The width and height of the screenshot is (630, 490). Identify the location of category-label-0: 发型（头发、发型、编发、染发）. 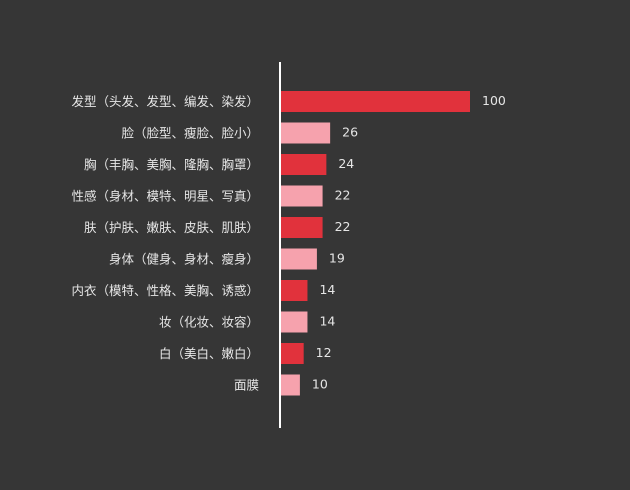
(165, 101).